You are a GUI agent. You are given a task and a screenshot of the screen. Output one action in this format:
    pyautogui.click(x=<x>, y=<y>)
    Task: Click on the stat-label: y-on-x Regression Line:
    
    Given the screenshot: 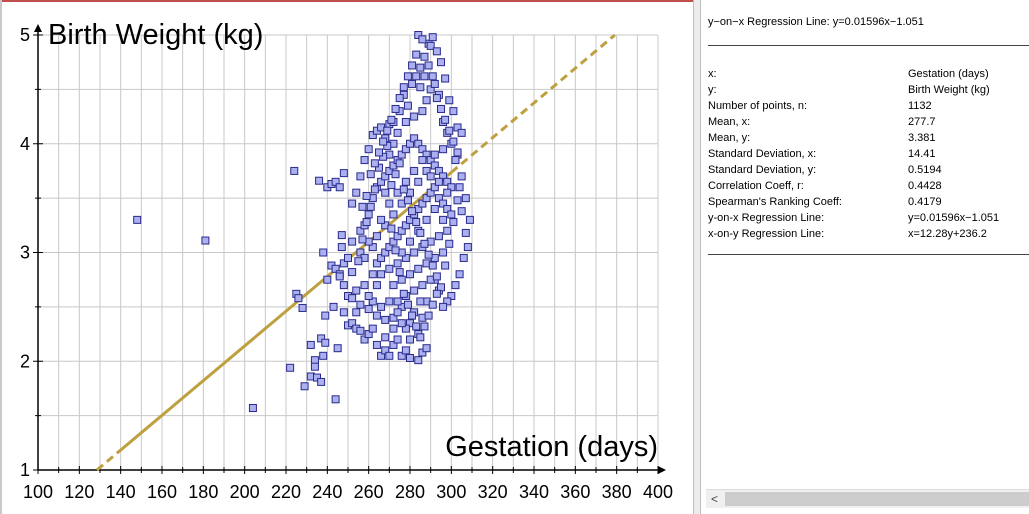 What is the action you would take?
    pyautogui.click(x=766, y=218)
    